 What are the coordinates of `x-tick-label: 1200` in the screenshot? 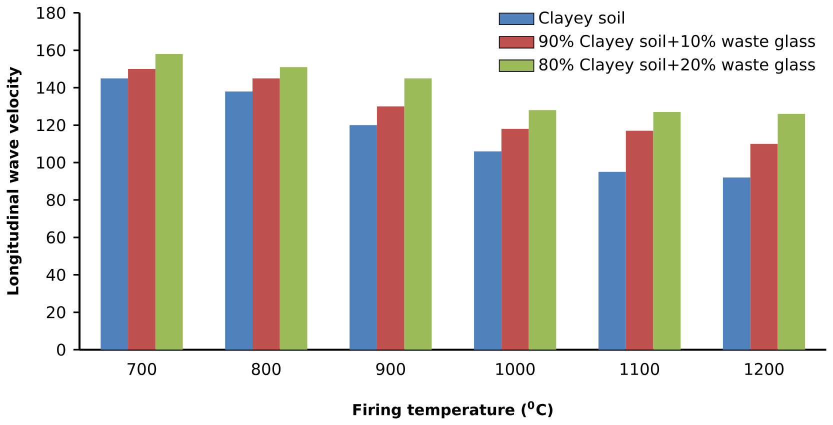 It's located at (764, 369).